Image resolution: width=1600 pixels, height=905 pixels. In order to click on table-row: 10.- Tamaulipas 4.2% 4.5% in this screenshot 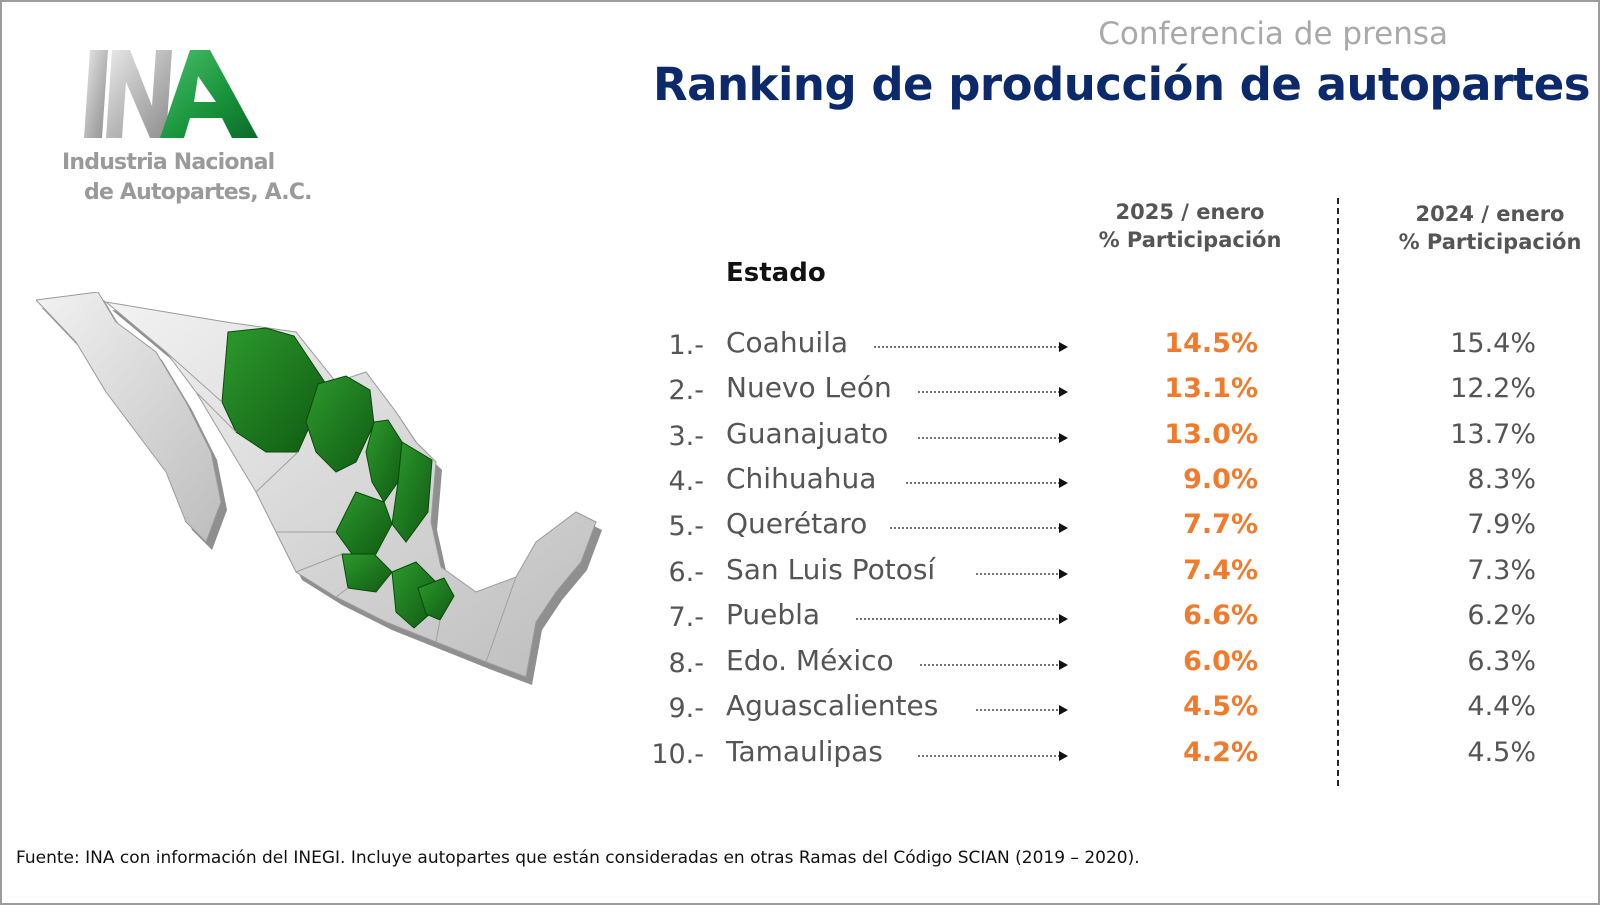, I will do `click(800, 754)`.